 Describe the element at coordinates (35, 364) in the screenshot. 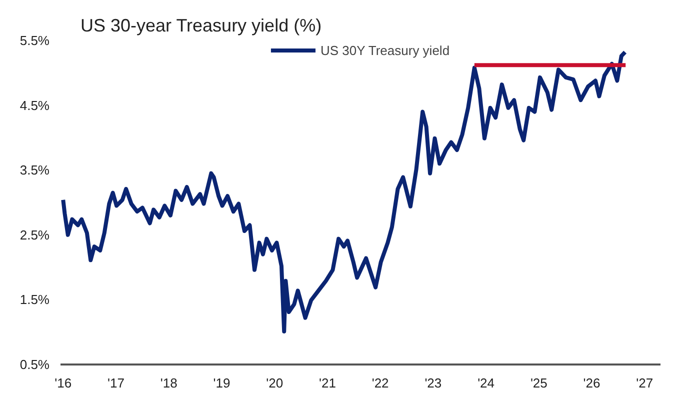

I see `y-tick-label: 0.5%` at that location.